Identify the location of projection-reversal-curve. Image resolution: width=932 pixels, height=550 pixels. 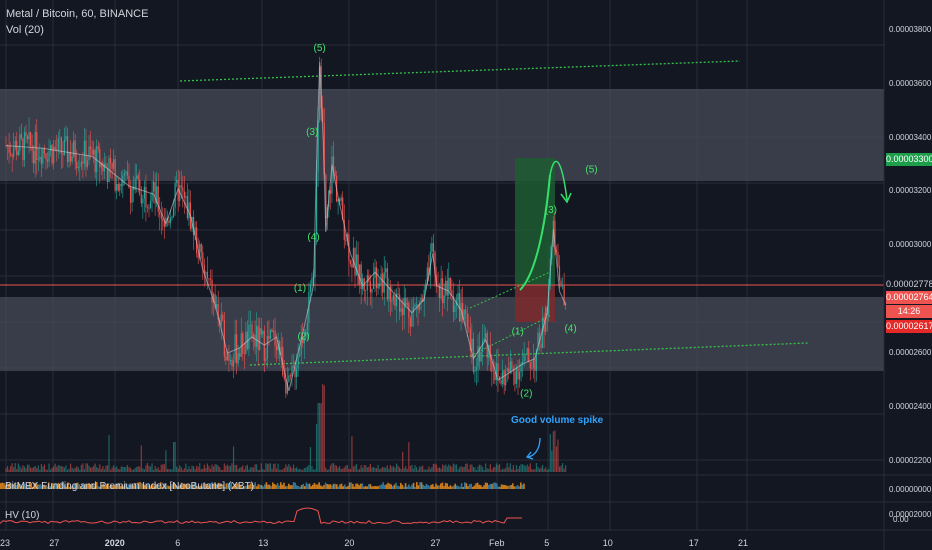
(558, 180).